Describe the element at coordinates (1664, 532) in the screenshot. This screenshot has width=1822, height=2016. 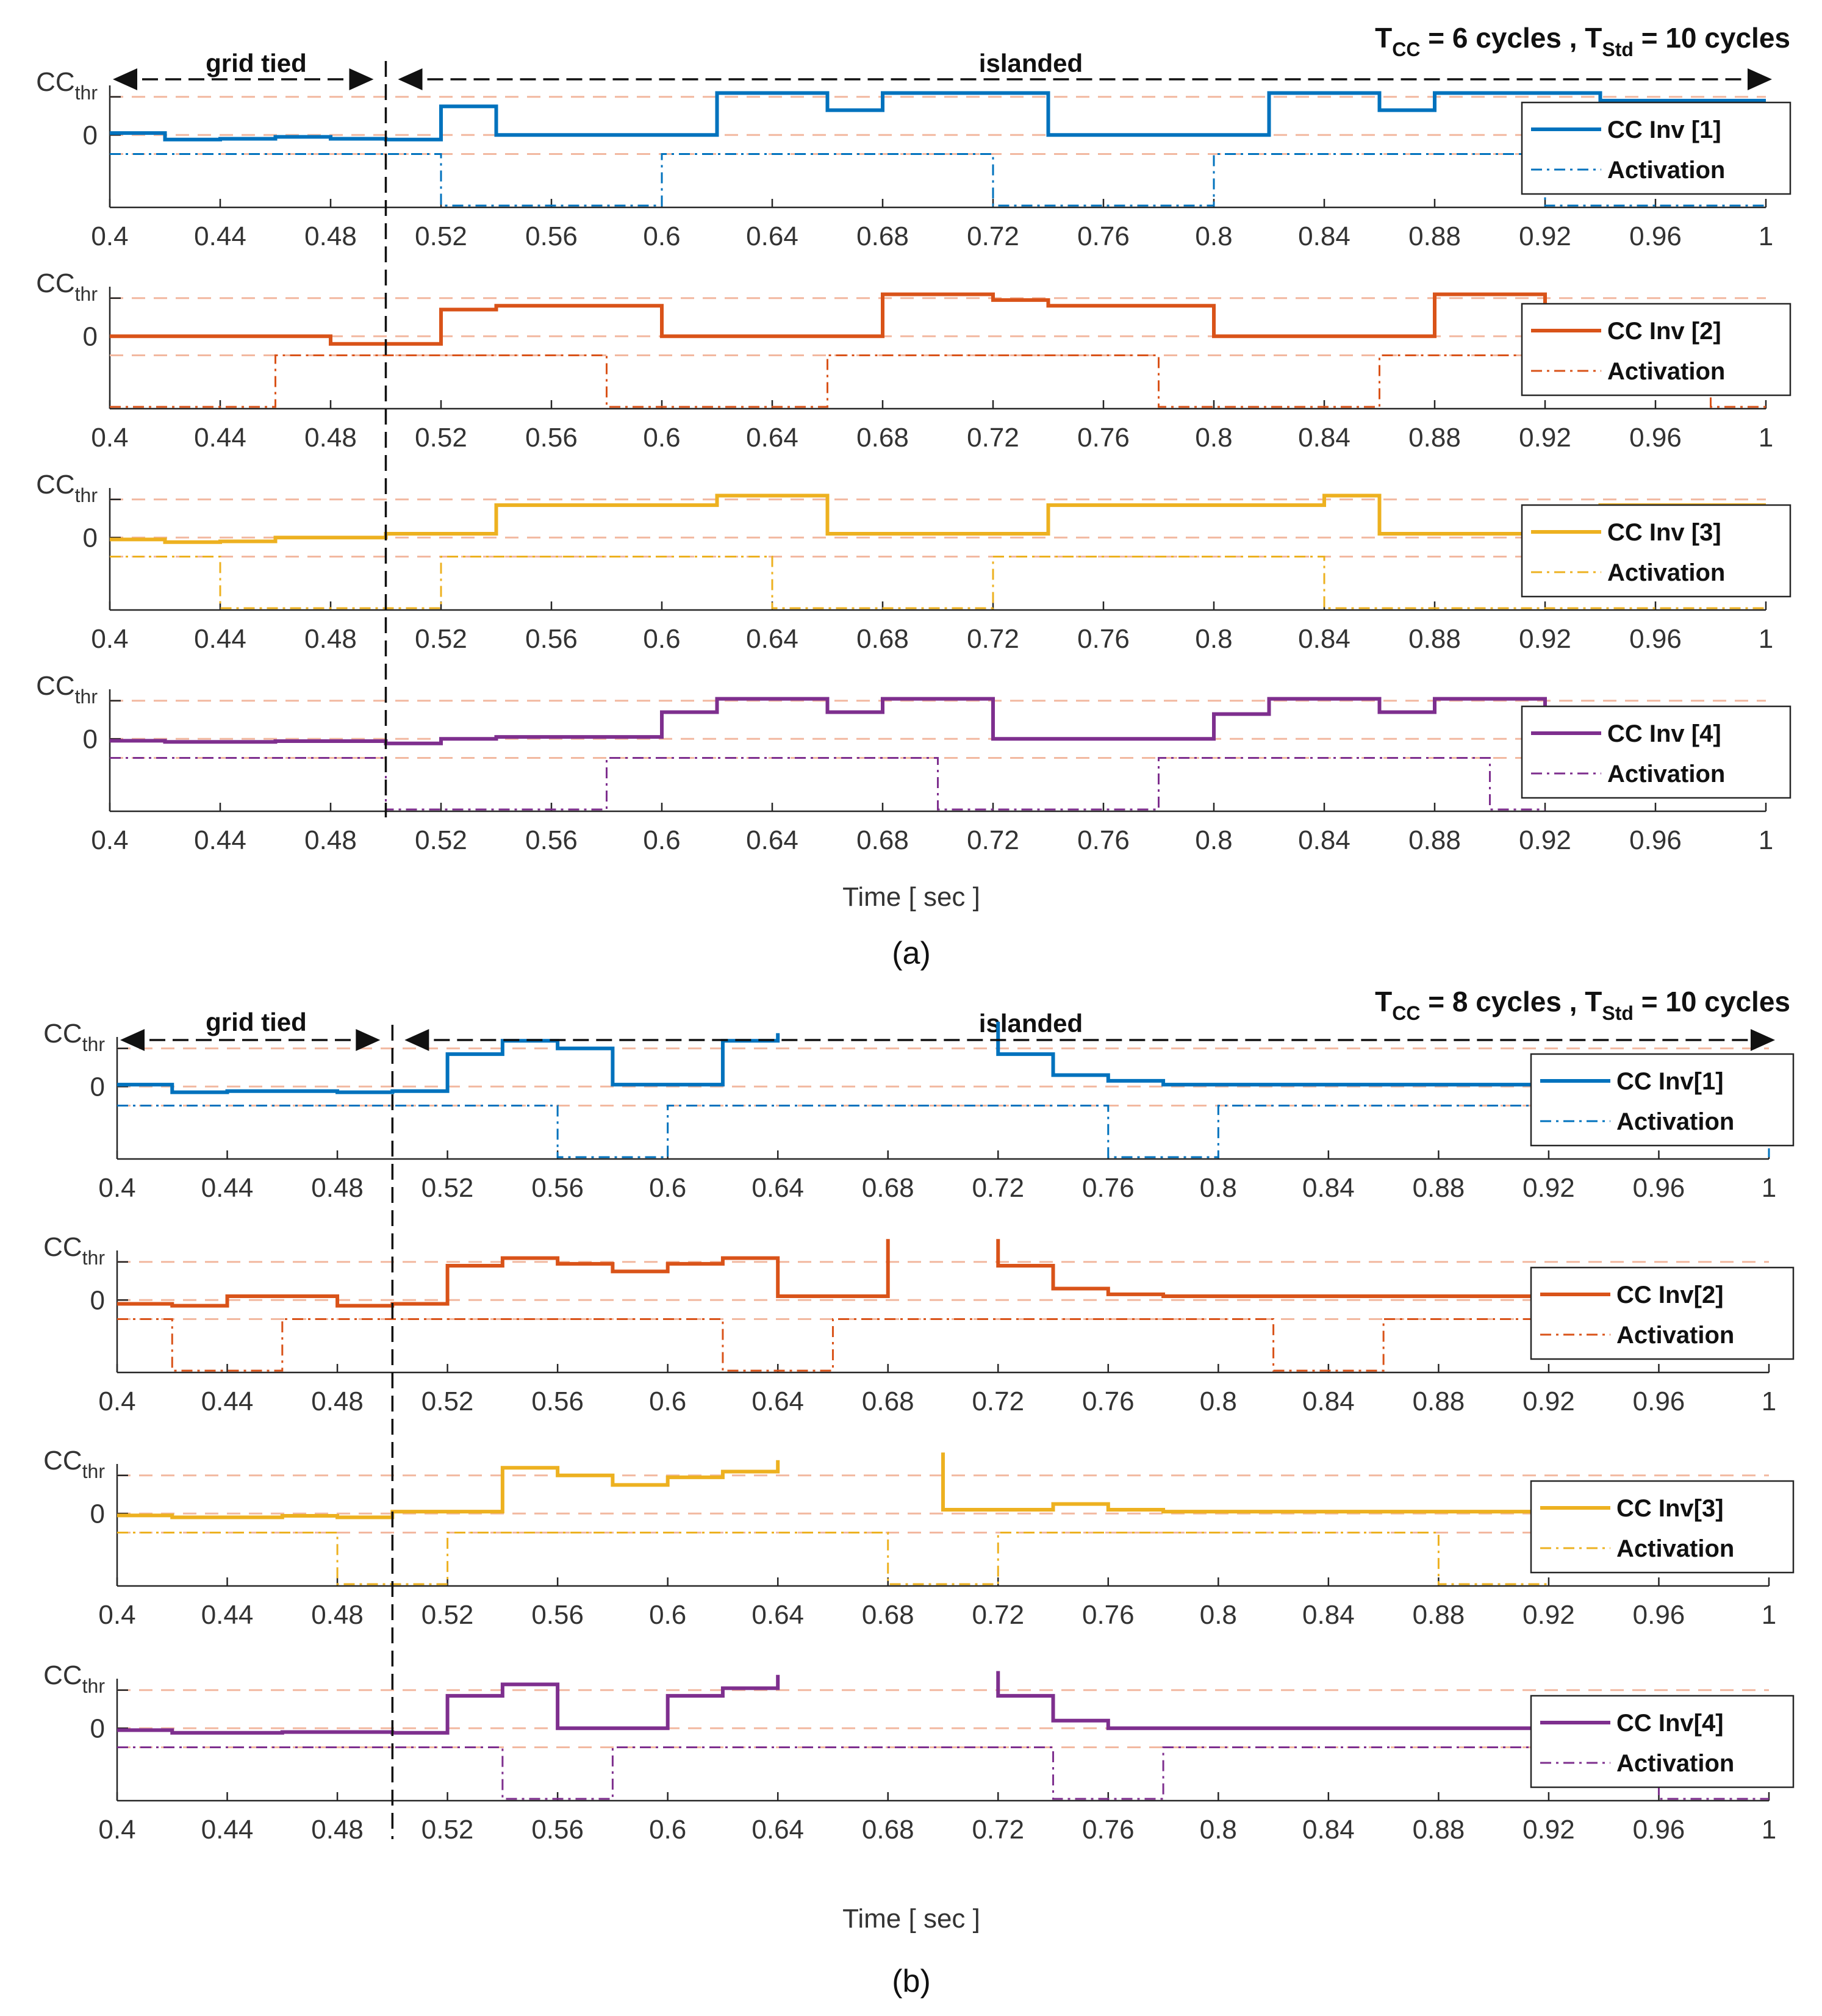
I see `legend-cc-label: CC Inv [3]` at that location.